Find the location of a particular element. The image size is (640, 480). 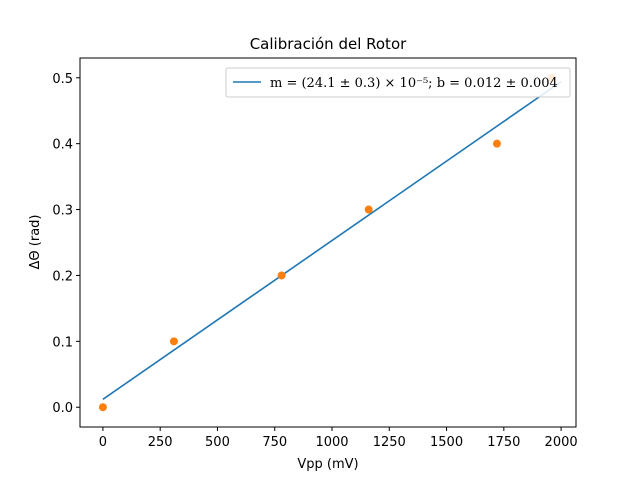

y-tick-label: 0.1 is located at coordinates (62, 342).